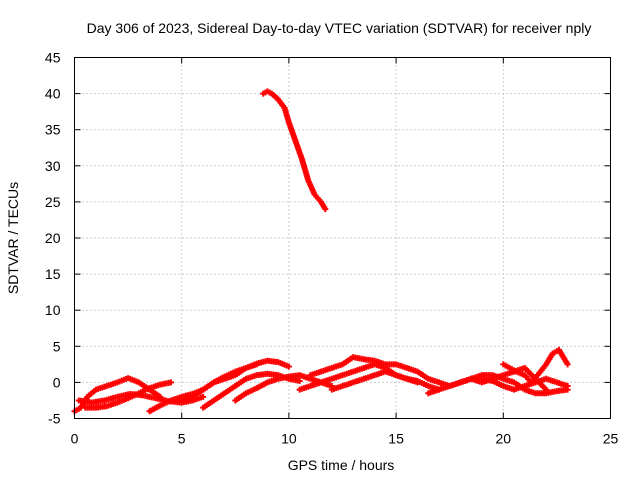  Describe the element at coordinates (53, 274) in the screenshot. I see `y-tick-label: 15` at that location.